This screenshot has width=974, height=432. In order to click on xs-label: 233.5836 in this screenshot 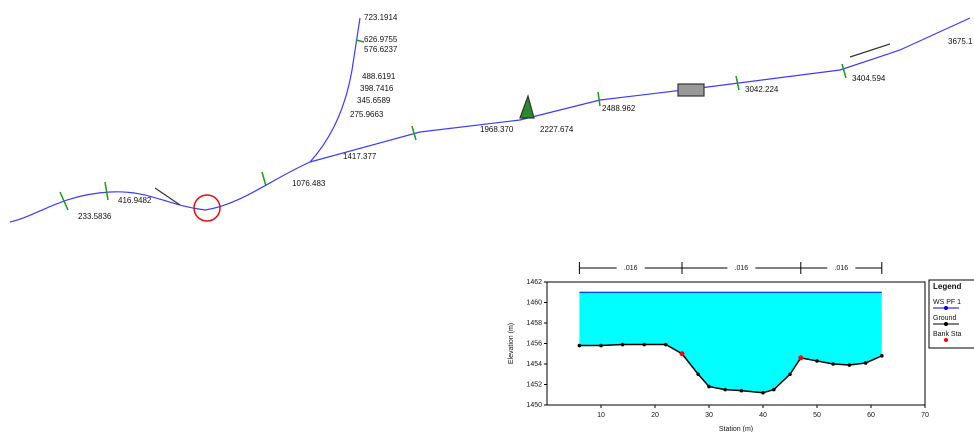, I will do `click(95, 216)`.